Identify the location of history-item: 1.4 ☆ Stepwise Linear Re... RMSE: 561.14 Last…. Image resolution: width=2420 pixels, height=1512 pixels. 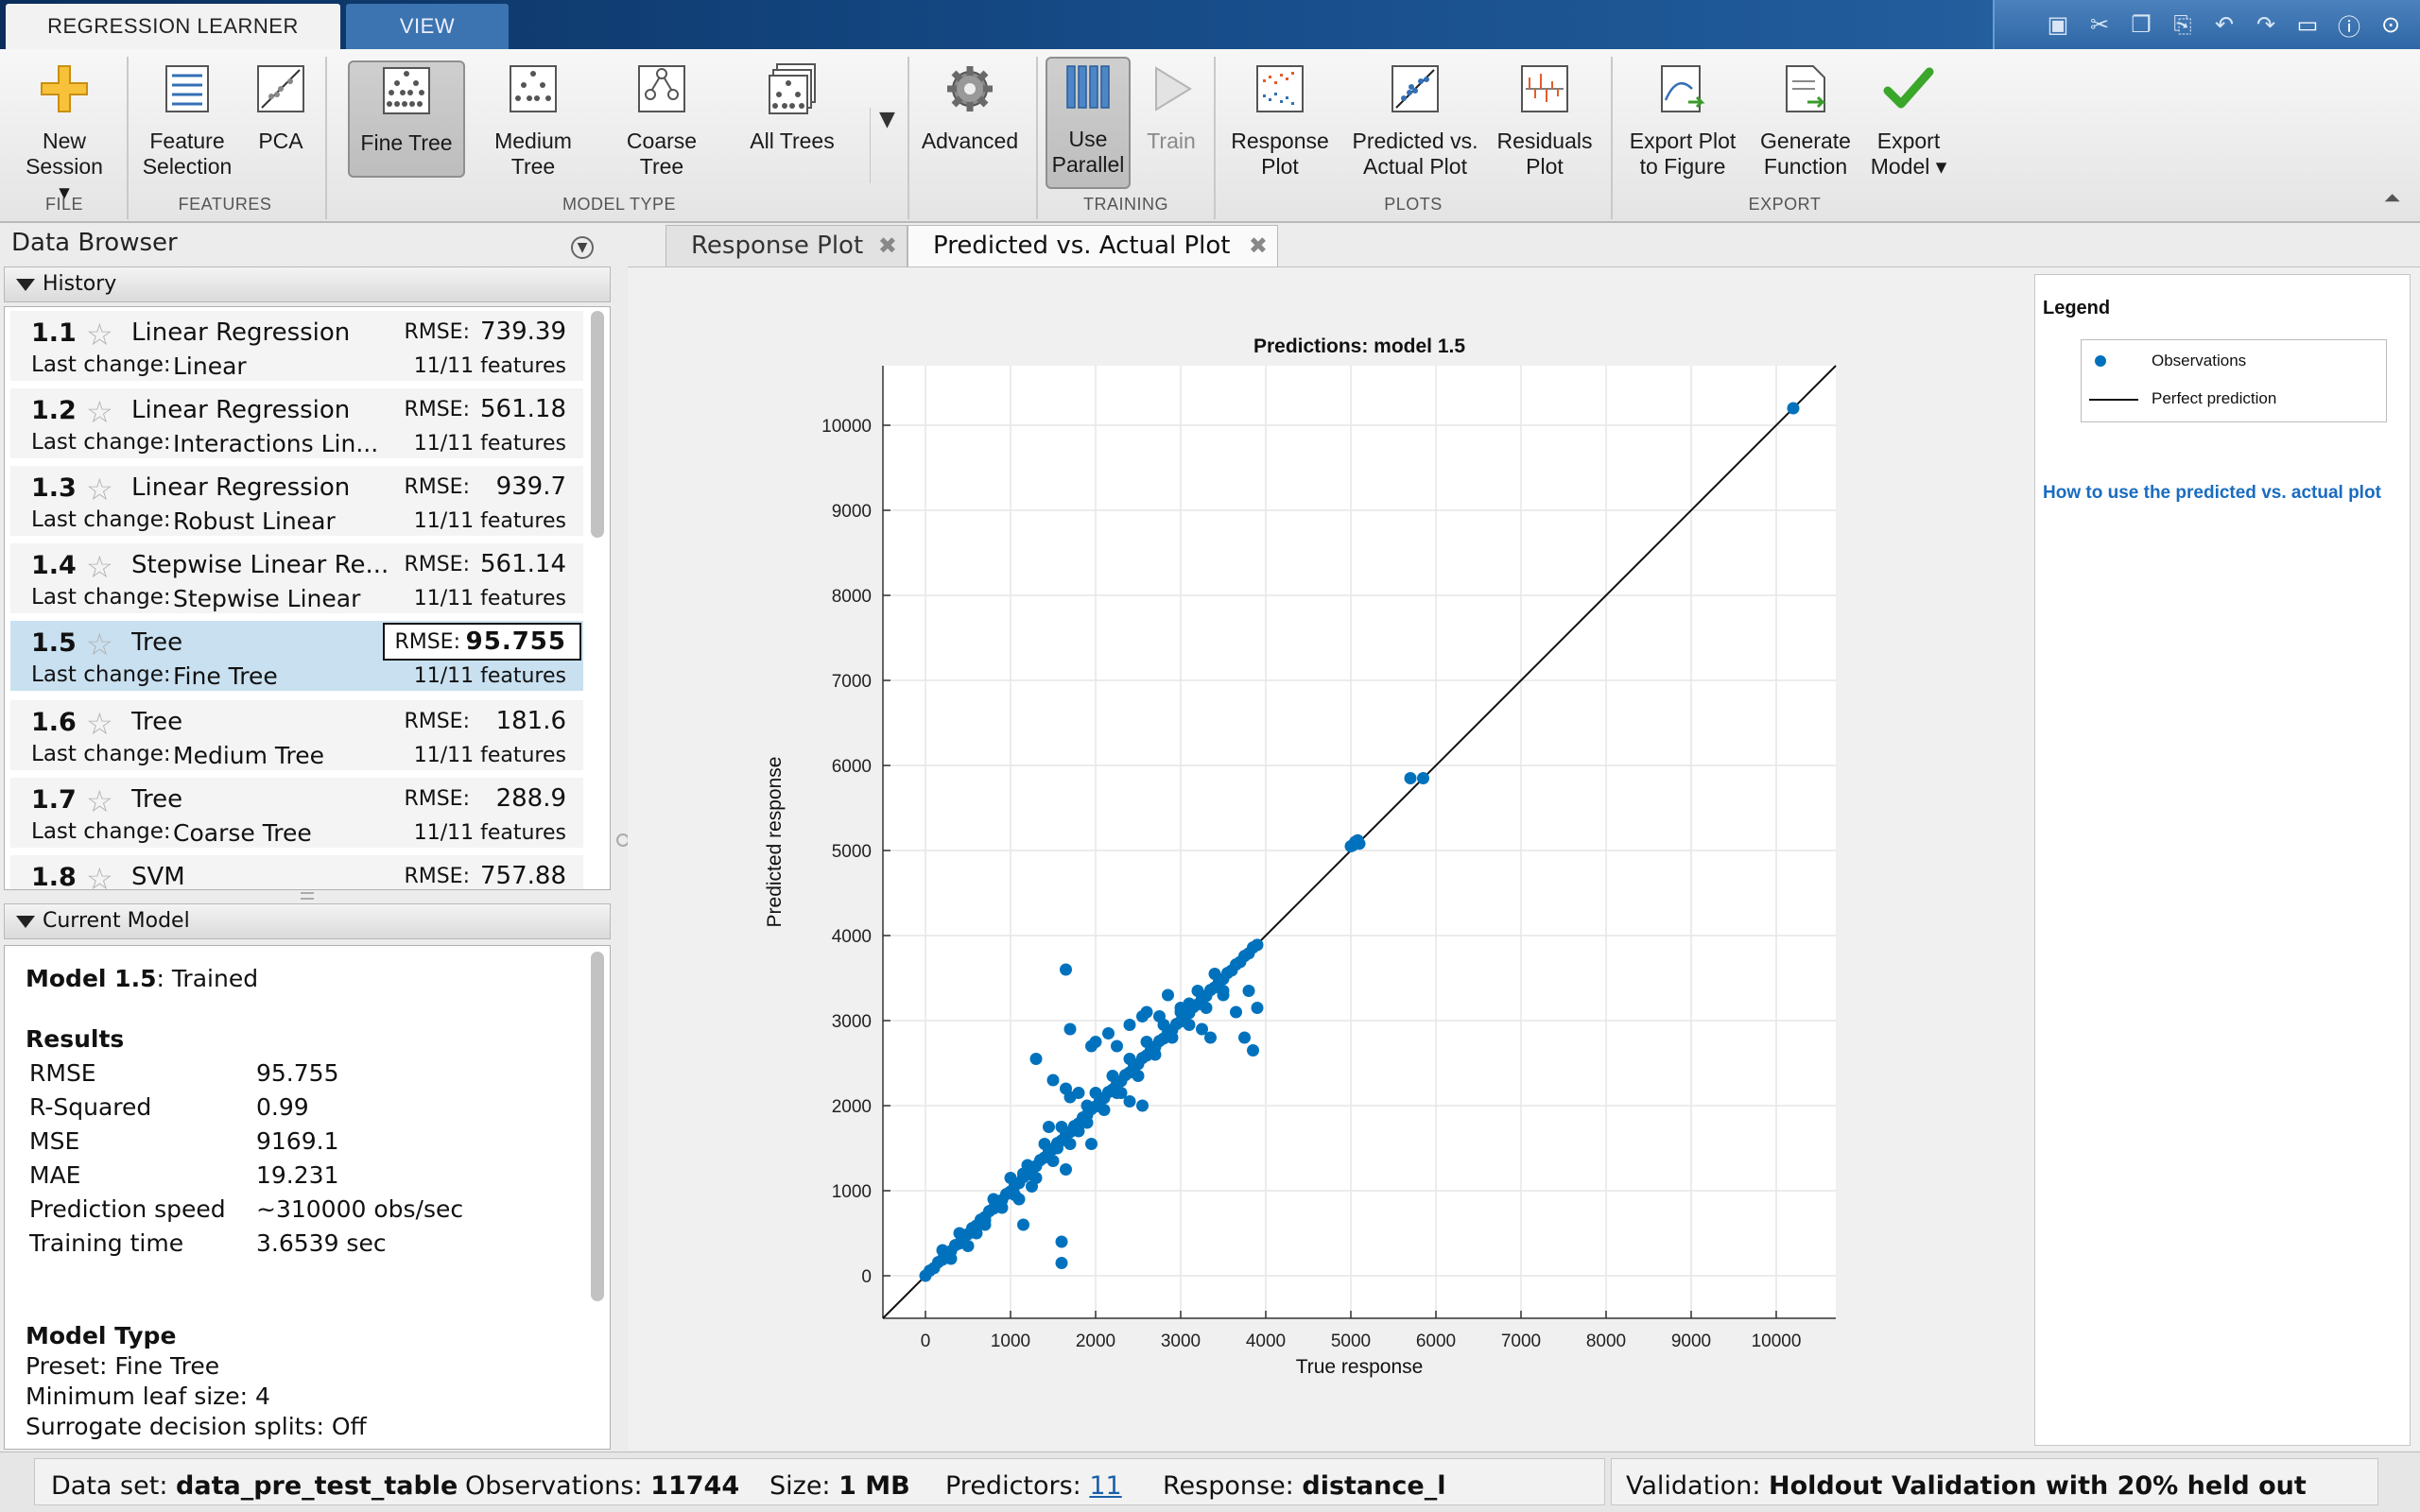
(296, 580).